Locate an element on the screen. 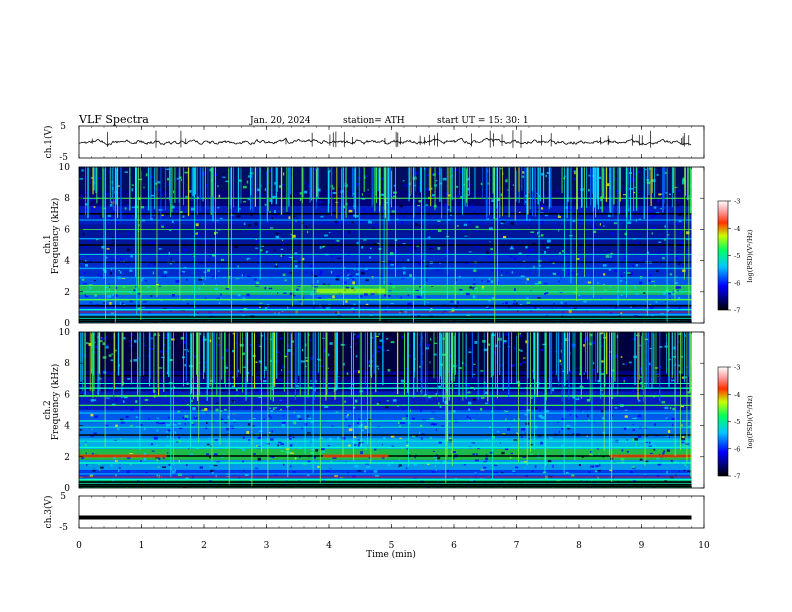 Image resolution: width=792 pixels, height=612 pixels. ch3-ytick-bottom: -5 is located at coordinates (63, 528).